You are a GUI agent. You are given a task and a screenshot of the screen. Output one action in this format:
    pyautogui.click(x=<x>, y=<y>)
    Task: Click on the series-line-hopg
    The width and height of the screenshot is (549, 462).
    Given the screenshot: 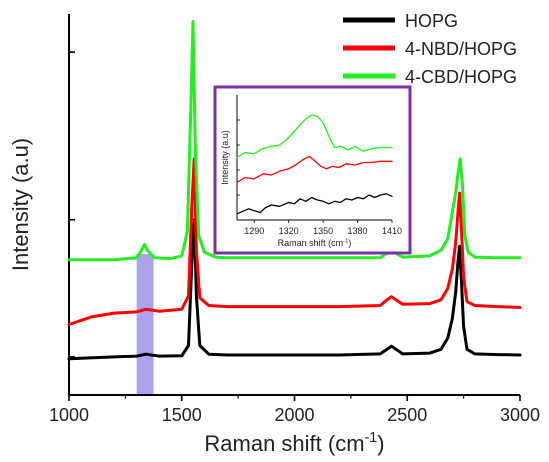 What is the action you would take?
    pyautogui.click(x=314, y=204)
    